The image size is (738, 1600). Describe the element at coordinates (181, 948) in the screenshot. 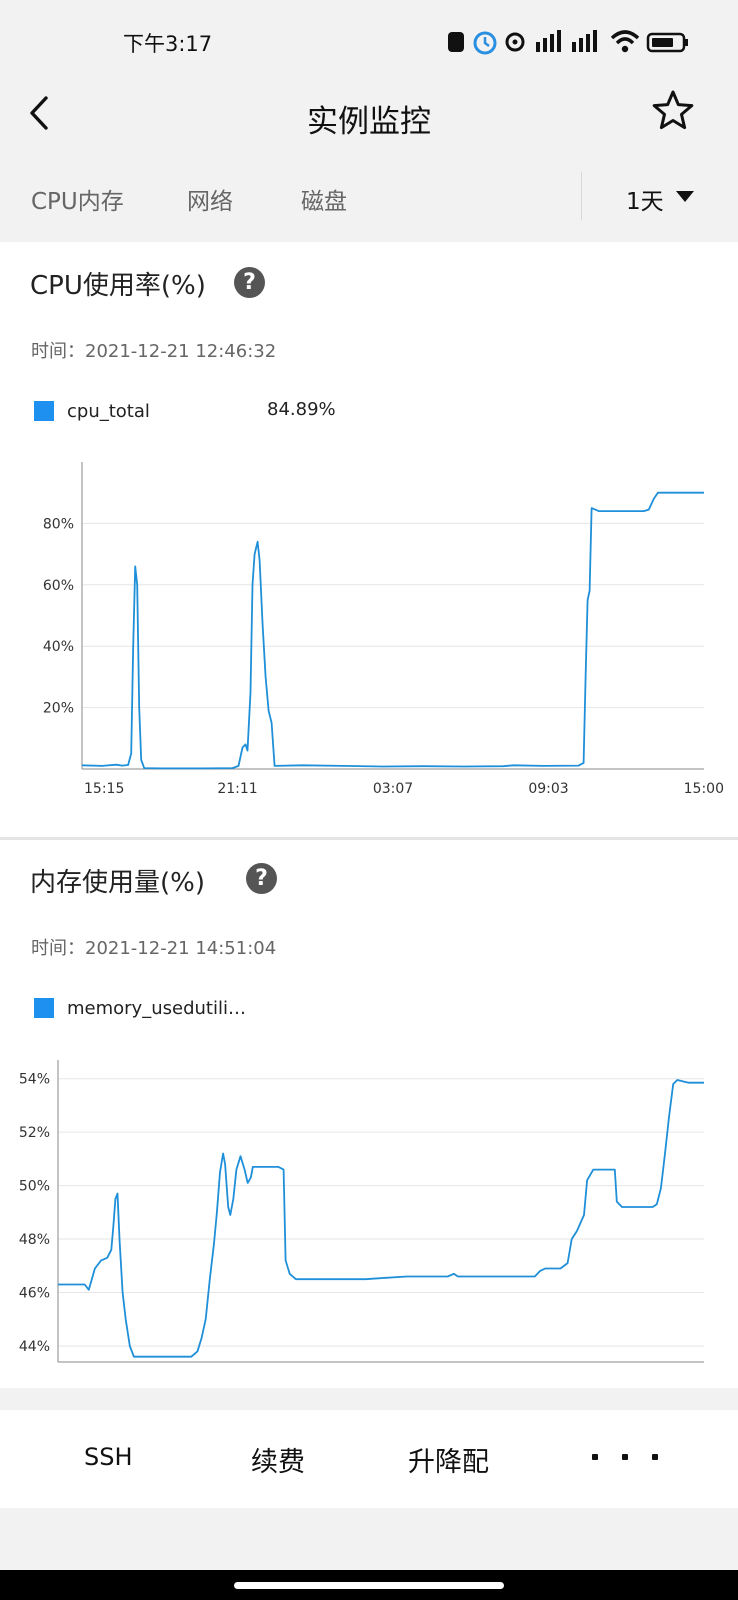

I see `time-value: 2021-12-21 14:51:04` at that location.